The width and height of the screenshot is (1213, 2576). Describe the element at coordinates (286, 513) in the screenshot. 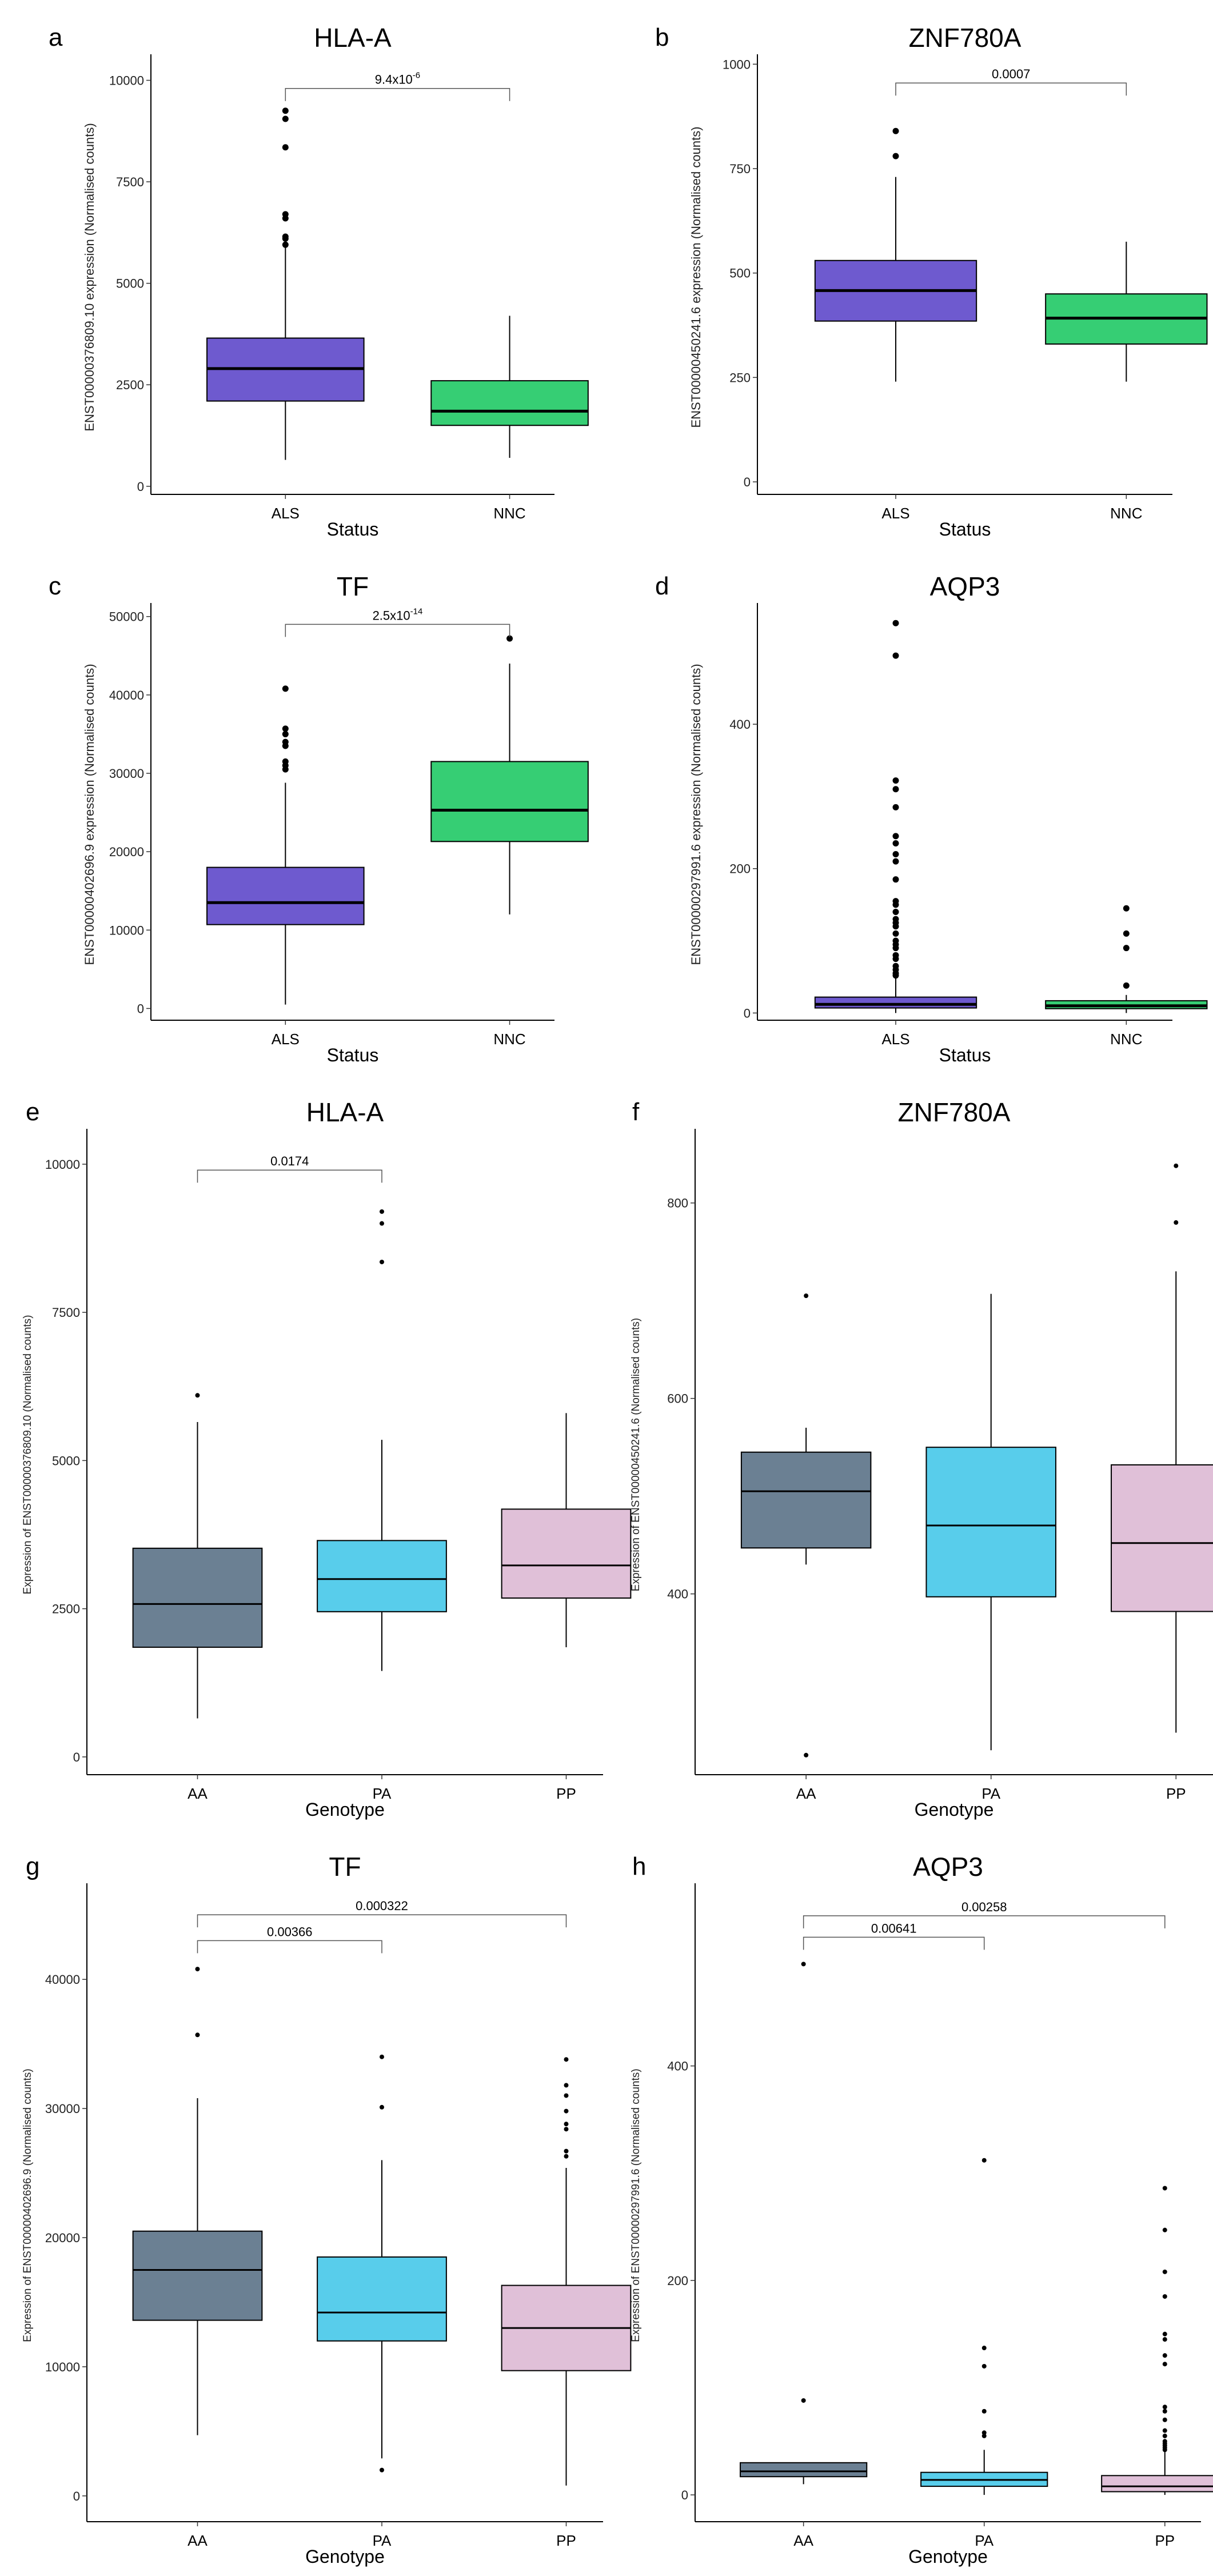

I see `x-tick-label: ALS` at that location.